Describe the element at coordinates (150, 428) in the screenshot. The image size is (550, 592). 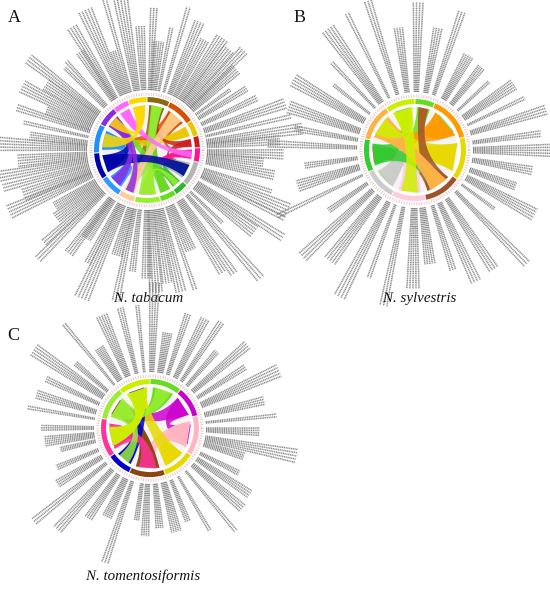
I see `chromosome-ring` at that location.